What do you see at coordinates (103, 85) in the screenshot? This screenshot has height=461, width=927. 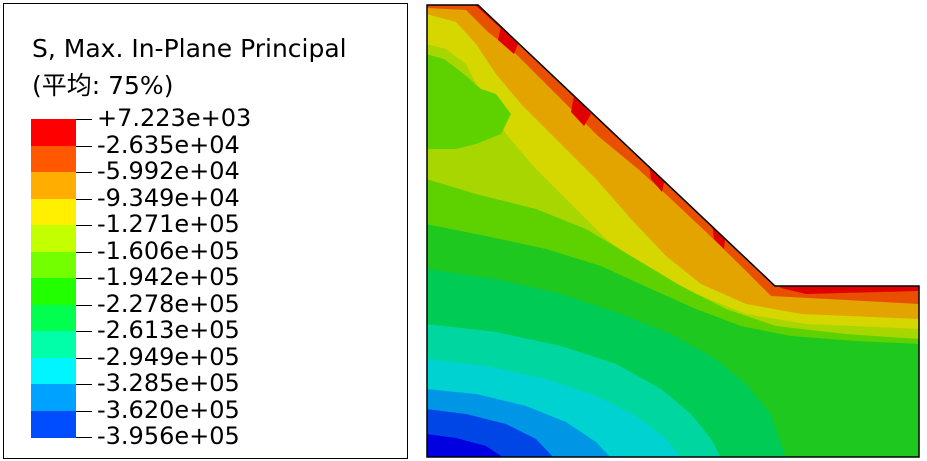 I see `legend-subtitle: (平均: 75%)` at bounding box center [103, 85].